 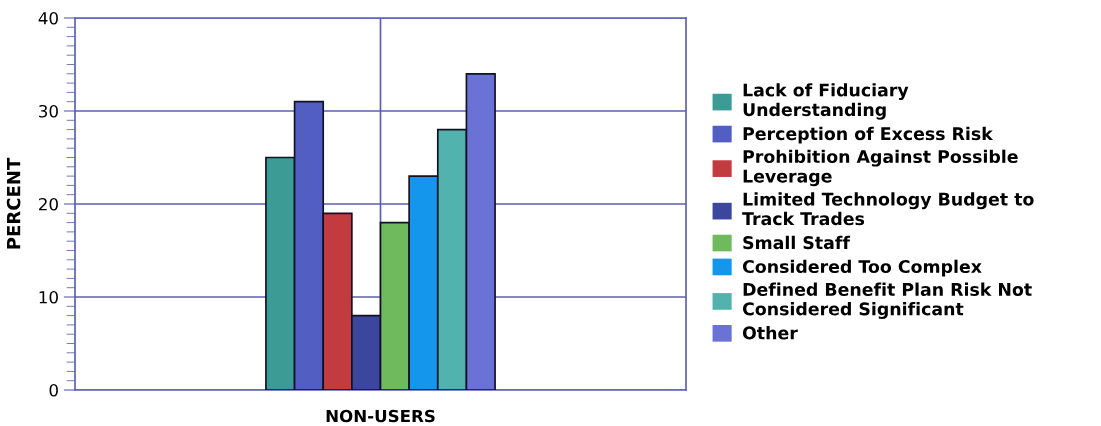 What do you see at coordinates (888, 209) in the screenshot?
I see `legend-label: Limited Technology Budget to Track Trades` at bounding box center [888, 209].